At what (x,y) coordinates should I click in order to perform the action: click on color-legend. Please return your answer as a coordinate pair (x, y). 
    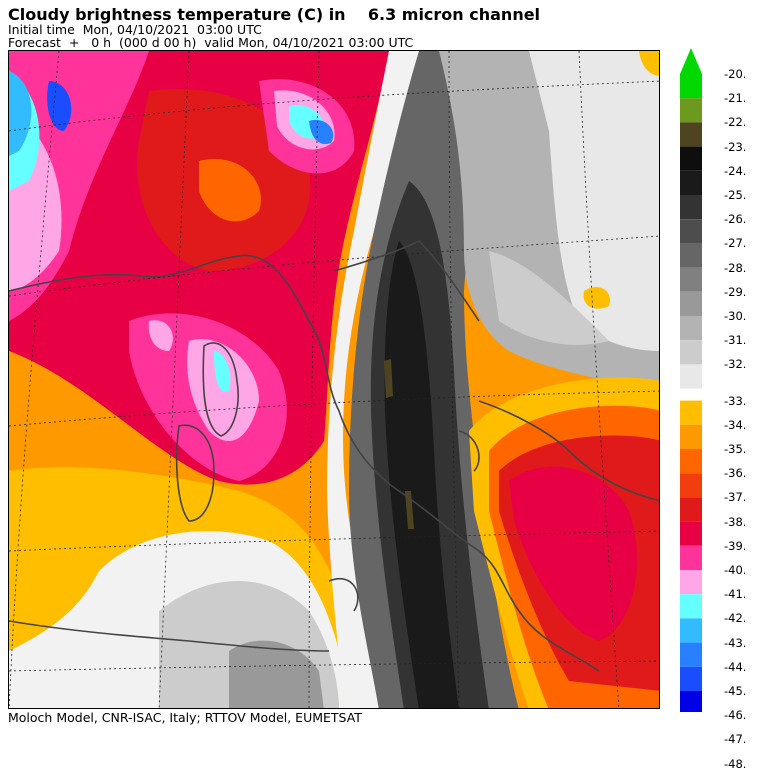
    Looking at the image, I should click on (691, 409).